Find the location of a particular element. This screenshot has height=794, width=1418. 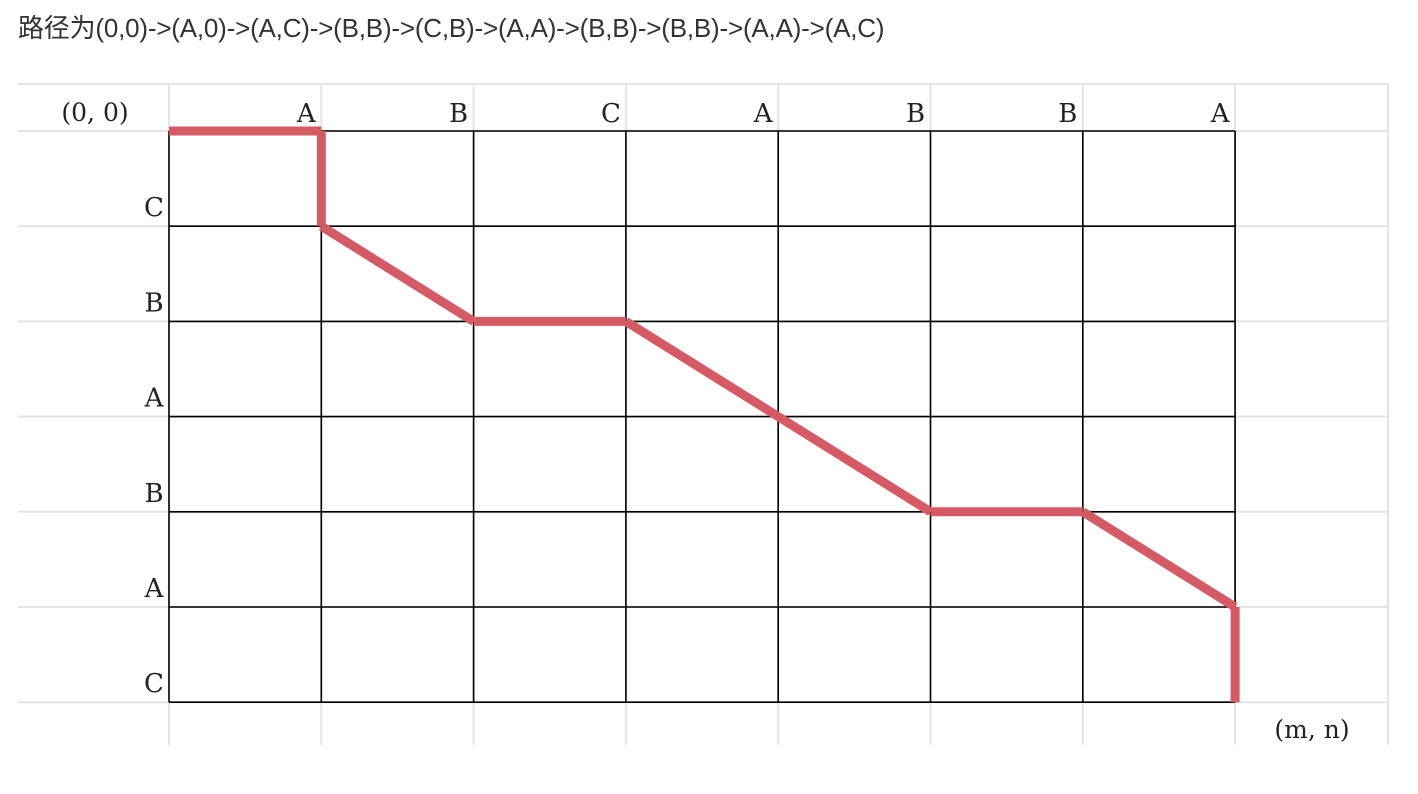

end-label: (m, n) is located at coordinates (1311, 729).